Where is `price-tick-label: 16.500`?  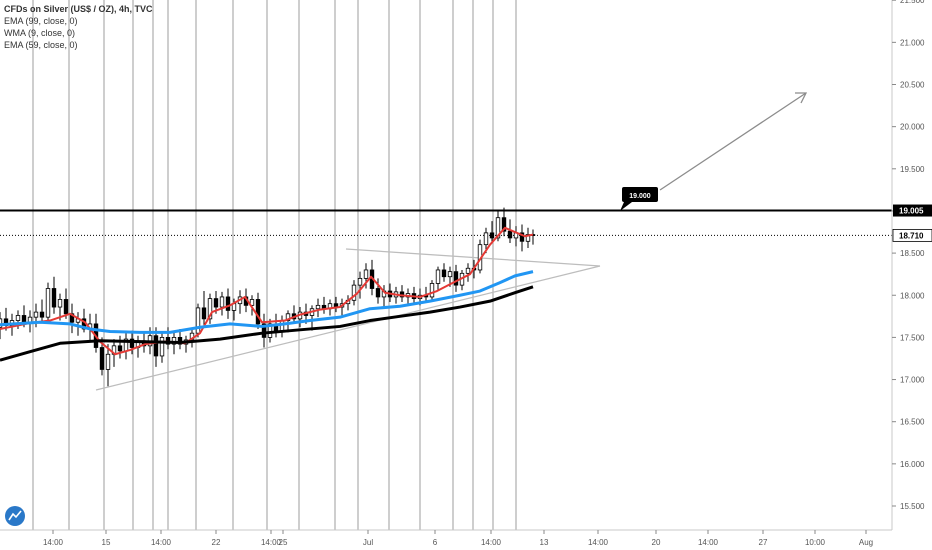 price-tick-label: 16.500 is located at coordinates (912, 422).